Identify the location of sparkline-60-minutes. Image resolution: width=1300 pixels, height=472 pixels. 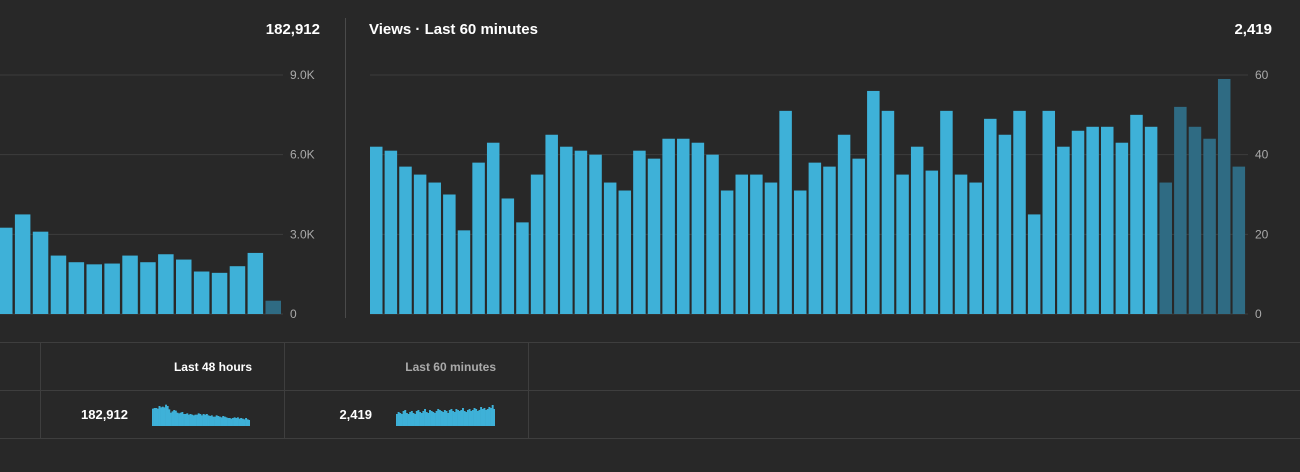
(445, 415).